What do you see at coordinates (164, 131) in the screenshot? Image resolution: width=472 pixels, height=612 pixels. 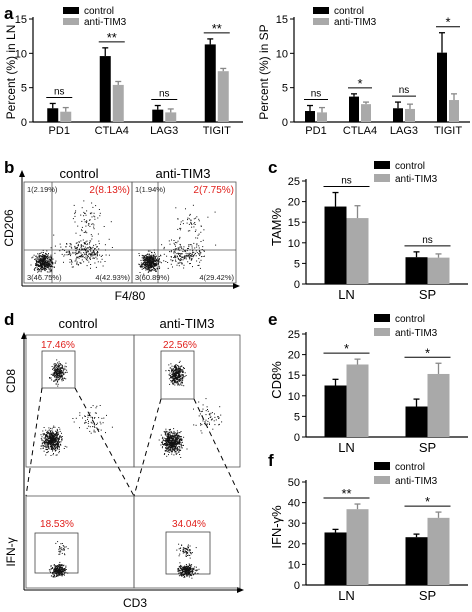 I see `x-tick-label: LAG3` at bounding box center [164, 131].